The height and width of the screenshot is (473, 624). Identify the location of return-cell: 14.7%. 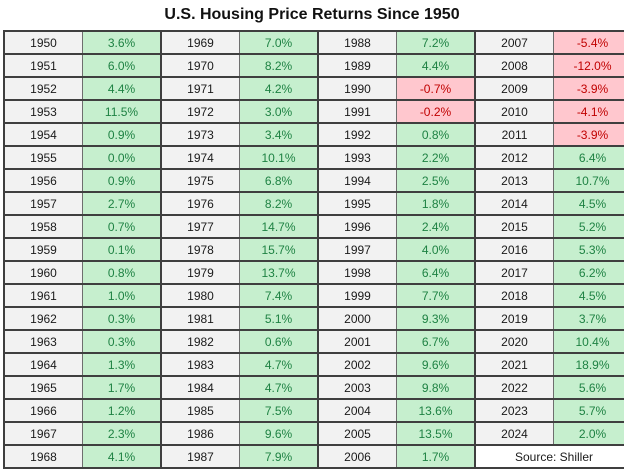
(279, 226).